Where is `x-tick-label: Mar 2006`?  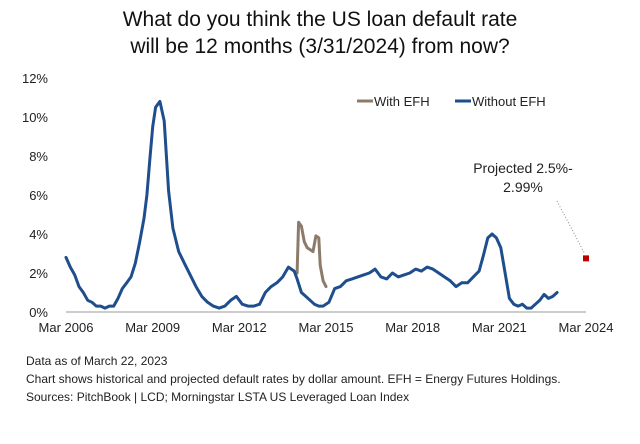 x-tick-label: Mar 2006 is located at coordinates (66, 327).